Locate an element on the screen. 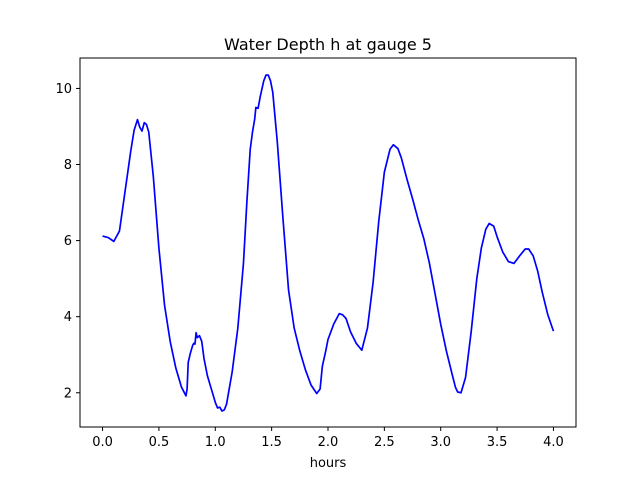 Image resolution: width=640 pixels, height=480 pixels. y-tick-label: 8 is located at coordinates (68, 165).